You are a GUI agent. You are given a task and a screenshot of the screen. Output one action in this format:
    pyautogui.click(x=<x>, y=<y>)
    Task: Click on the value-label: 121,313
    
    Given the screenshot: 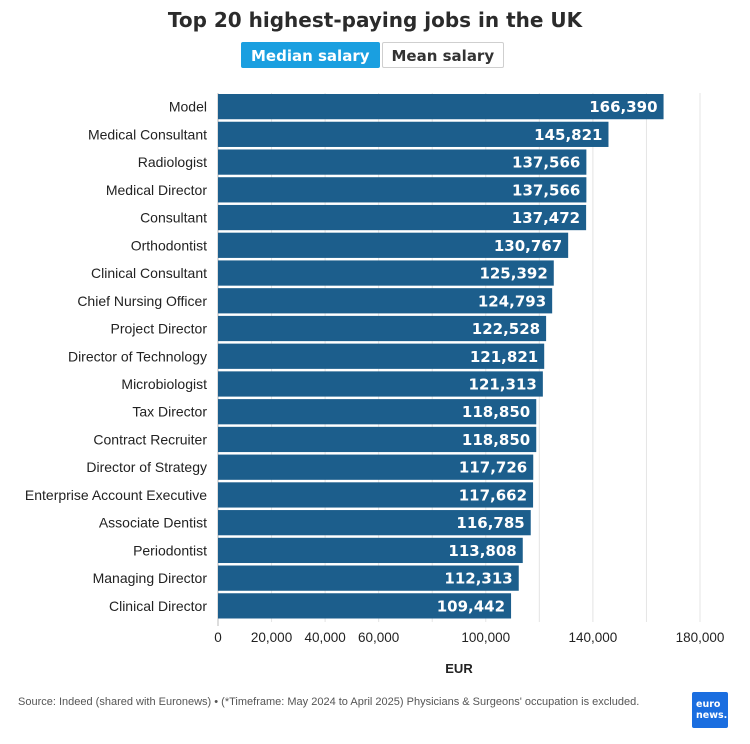 What is the action you would take?
    pyautogui.click(x=503, y=384)
    